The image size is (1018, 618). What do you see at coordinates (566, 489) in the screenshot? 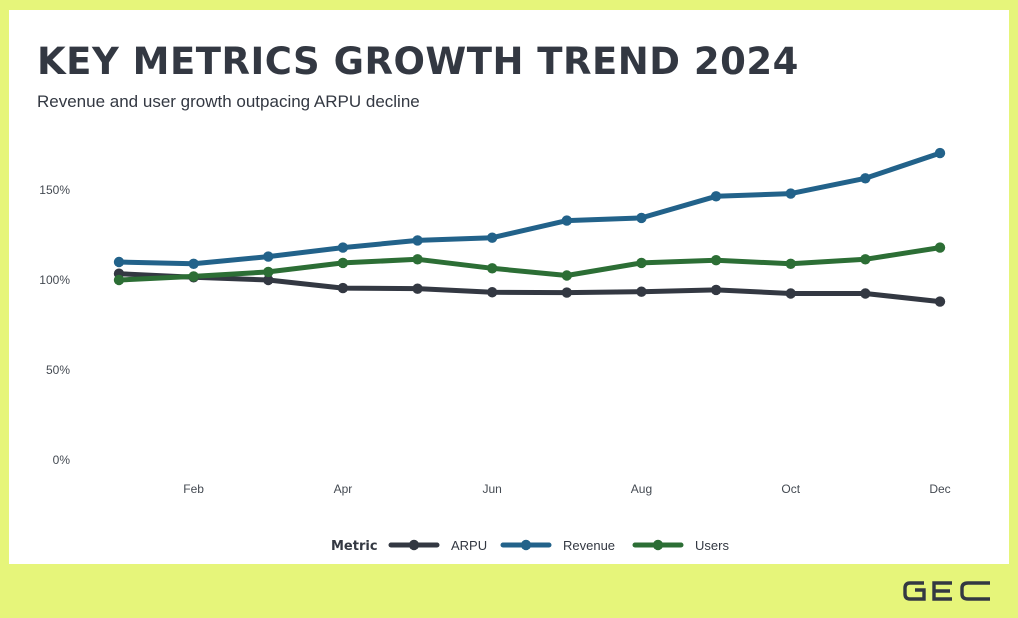
I see `x-axis: Feb Apr Jun Aug Oct Dec` at bounding box center [566, 489].